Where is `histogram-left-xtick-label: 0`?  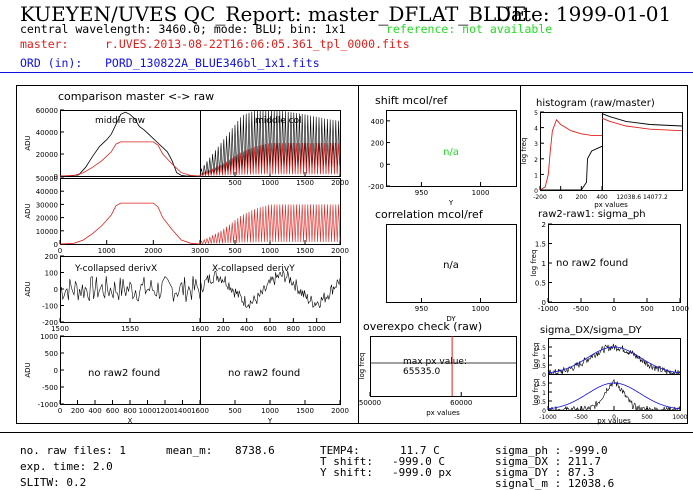 histogram-left-xtick-label: 0 is located at coordinates (561, 197).